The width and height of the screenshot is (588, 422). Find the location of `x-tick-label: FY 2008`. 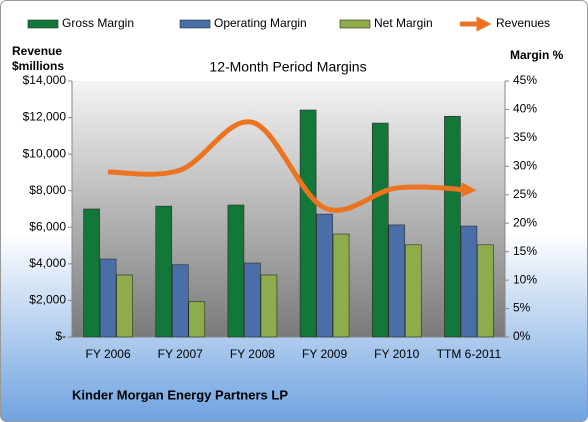

x-tick-label: FY 2008 is located at coordinates (252, 354).